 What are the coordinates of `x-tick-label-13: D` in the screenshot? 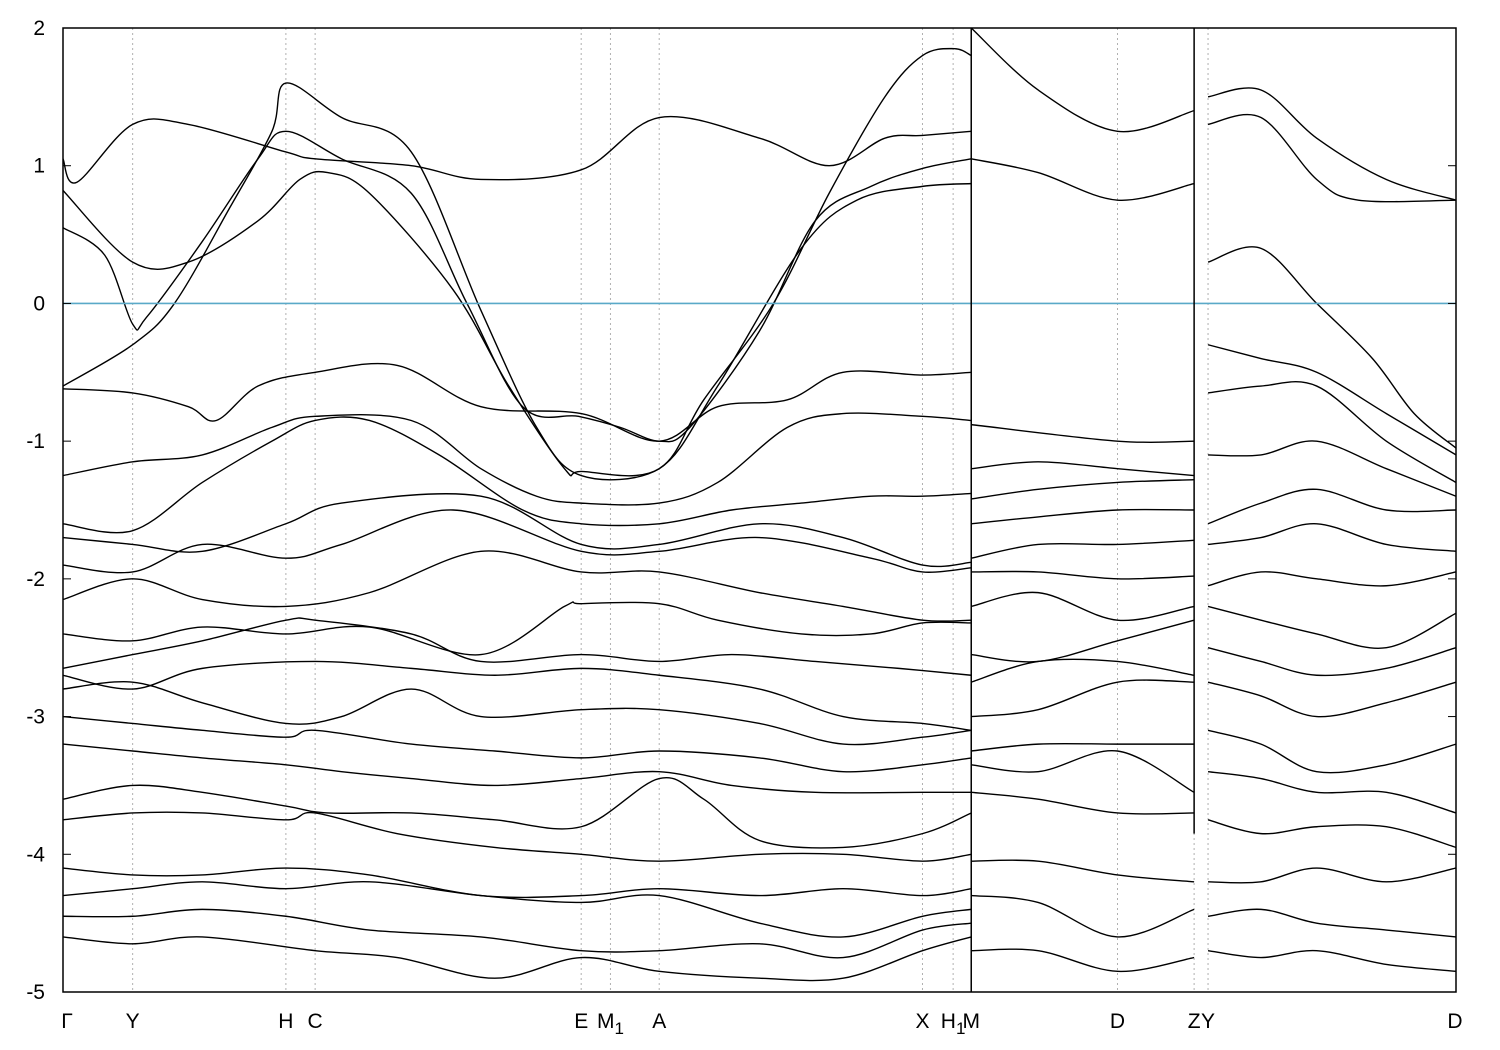 It's located at (1454, 1021).